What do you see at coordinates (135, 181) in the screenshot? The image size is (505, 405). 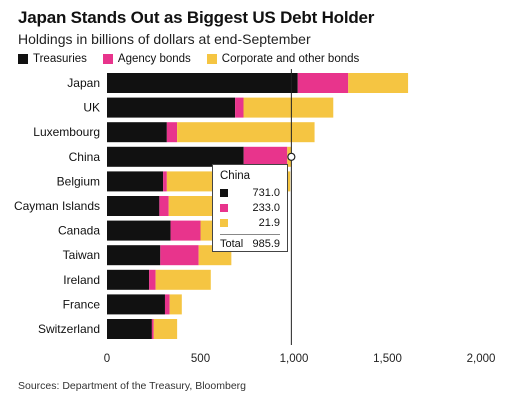 I see `bar-belgium-treasuries` at bounding box center [135, 181].